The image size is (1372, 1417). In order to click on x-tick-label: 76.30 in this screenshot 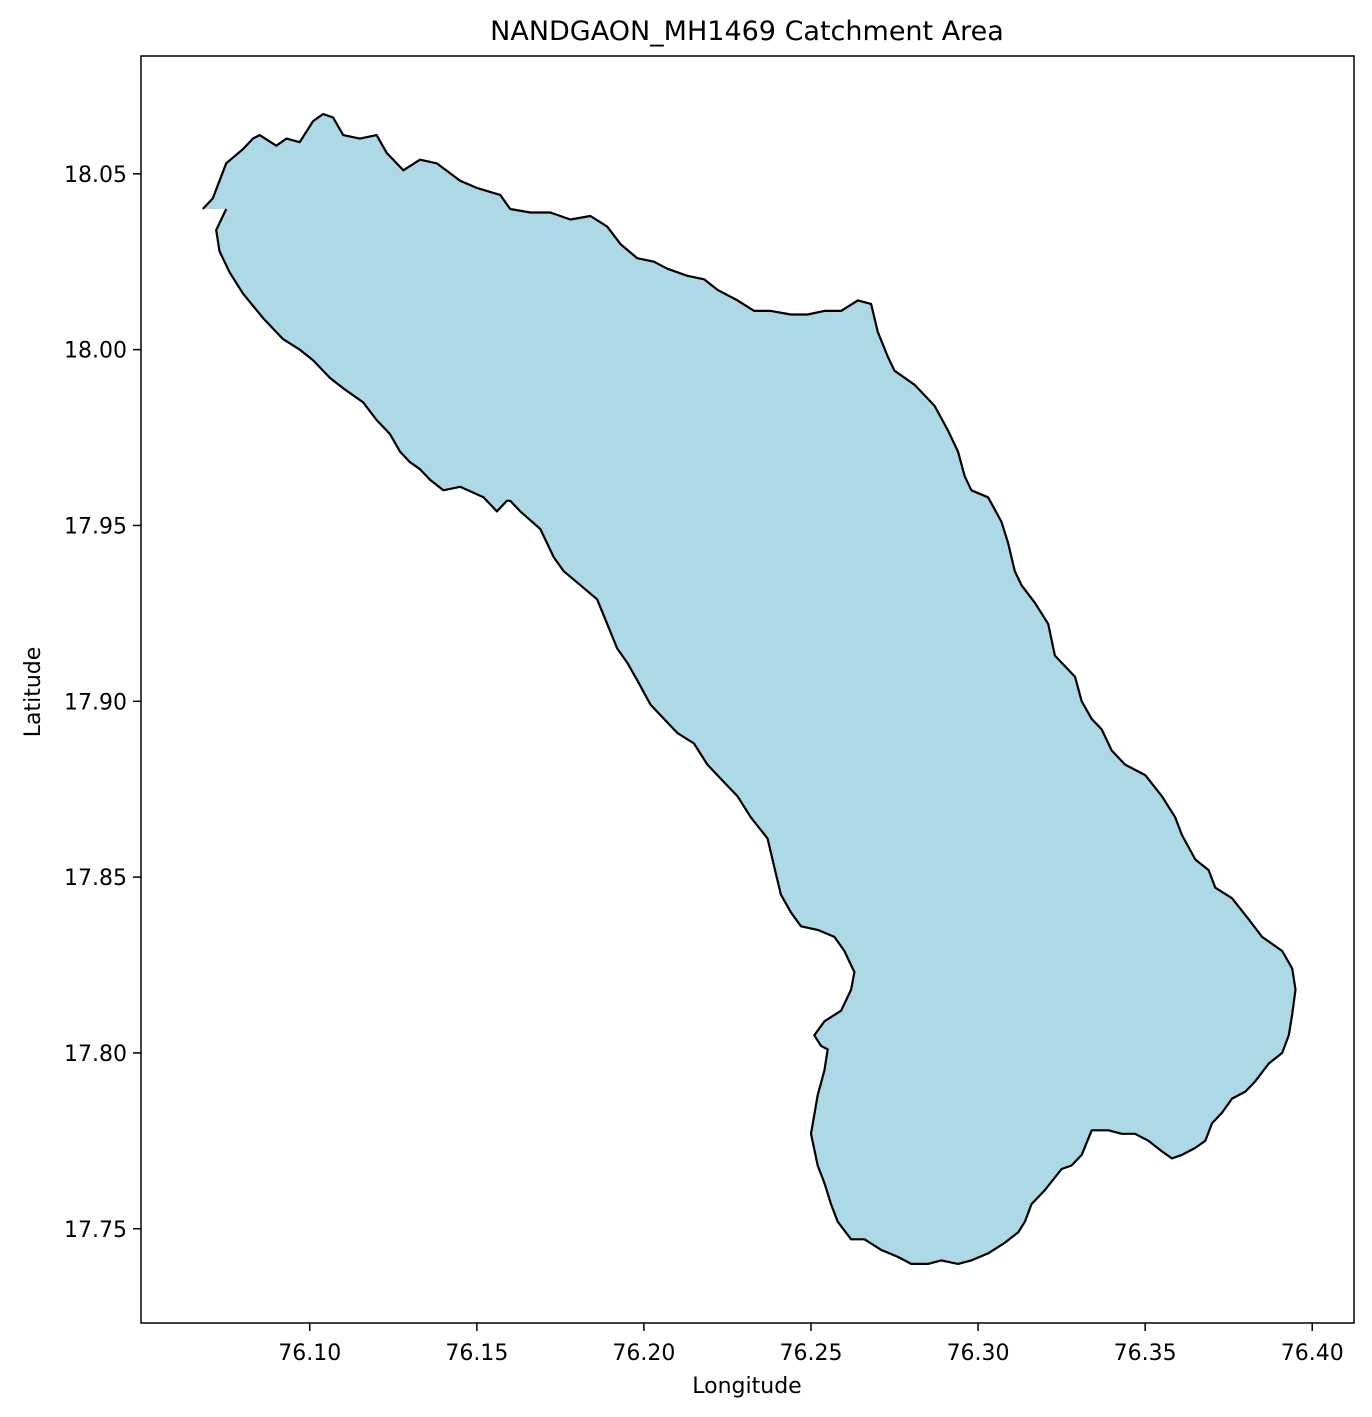, I will do `click(978, 1353)`.